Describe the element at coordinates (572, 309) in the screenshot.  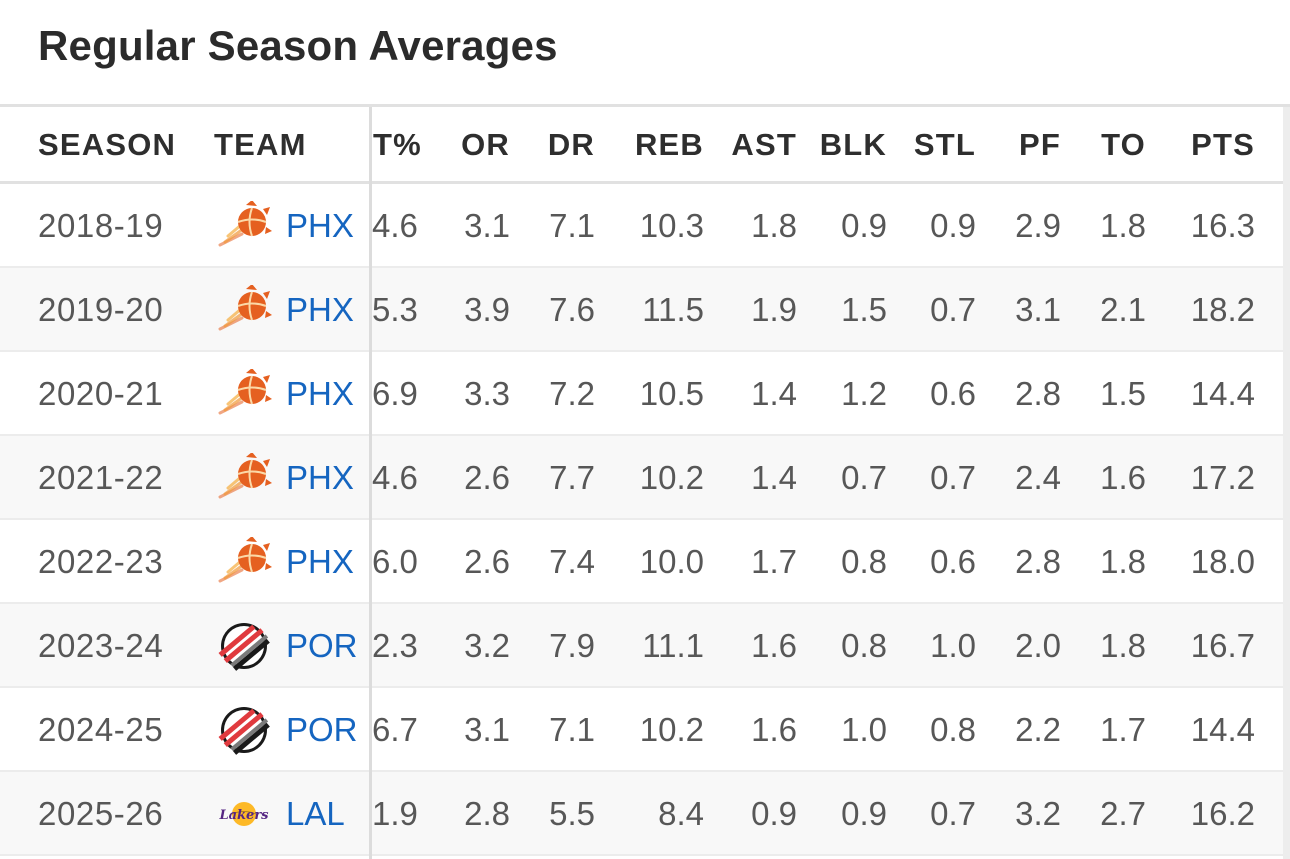
I see `stat-dr-cell: 7.6` at that location.